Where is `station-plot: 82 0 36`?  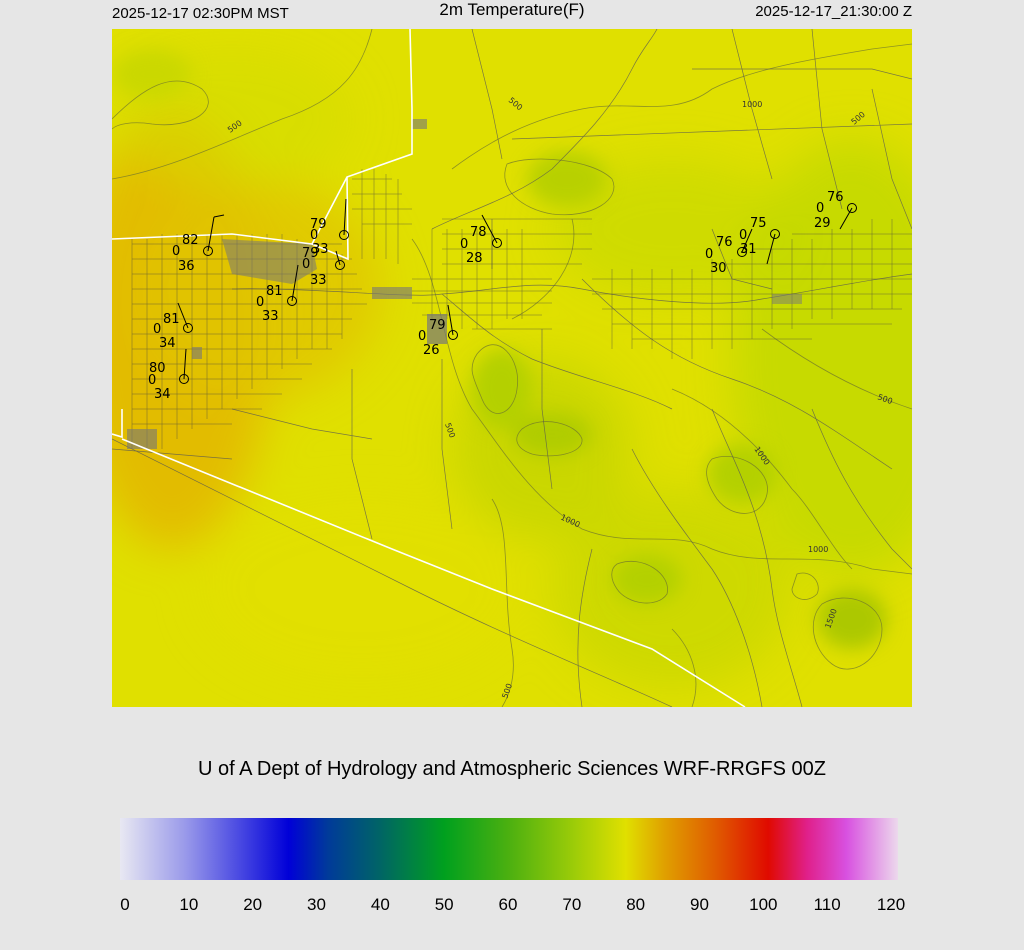 station-plot: 82 0 36 is located at coordinates (198, 244).